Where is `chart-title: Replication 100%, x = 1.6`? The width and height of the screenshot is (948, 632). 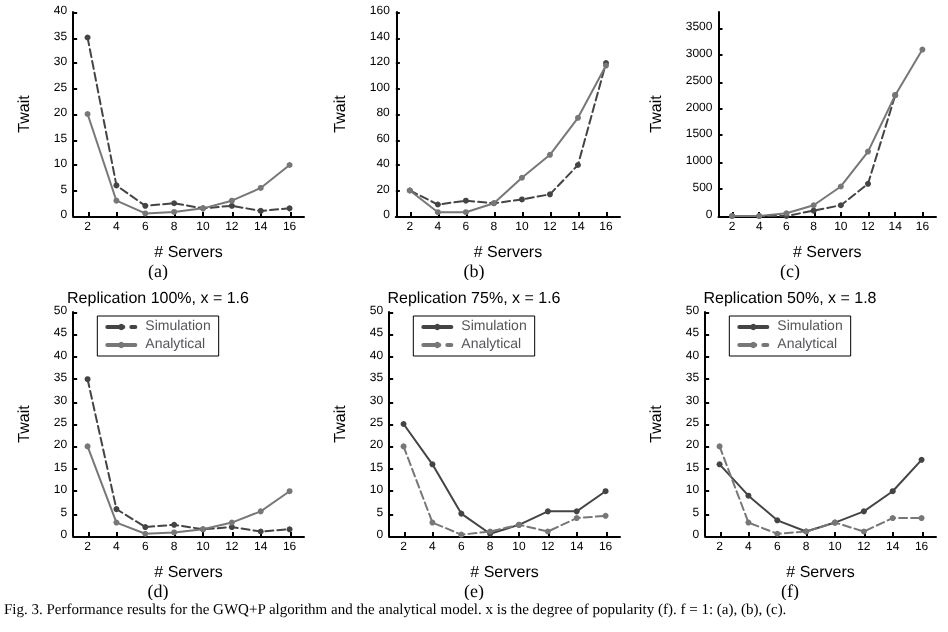
chart-title: Replication 100%, x = 1.6 is located at coordinates (159, 298).